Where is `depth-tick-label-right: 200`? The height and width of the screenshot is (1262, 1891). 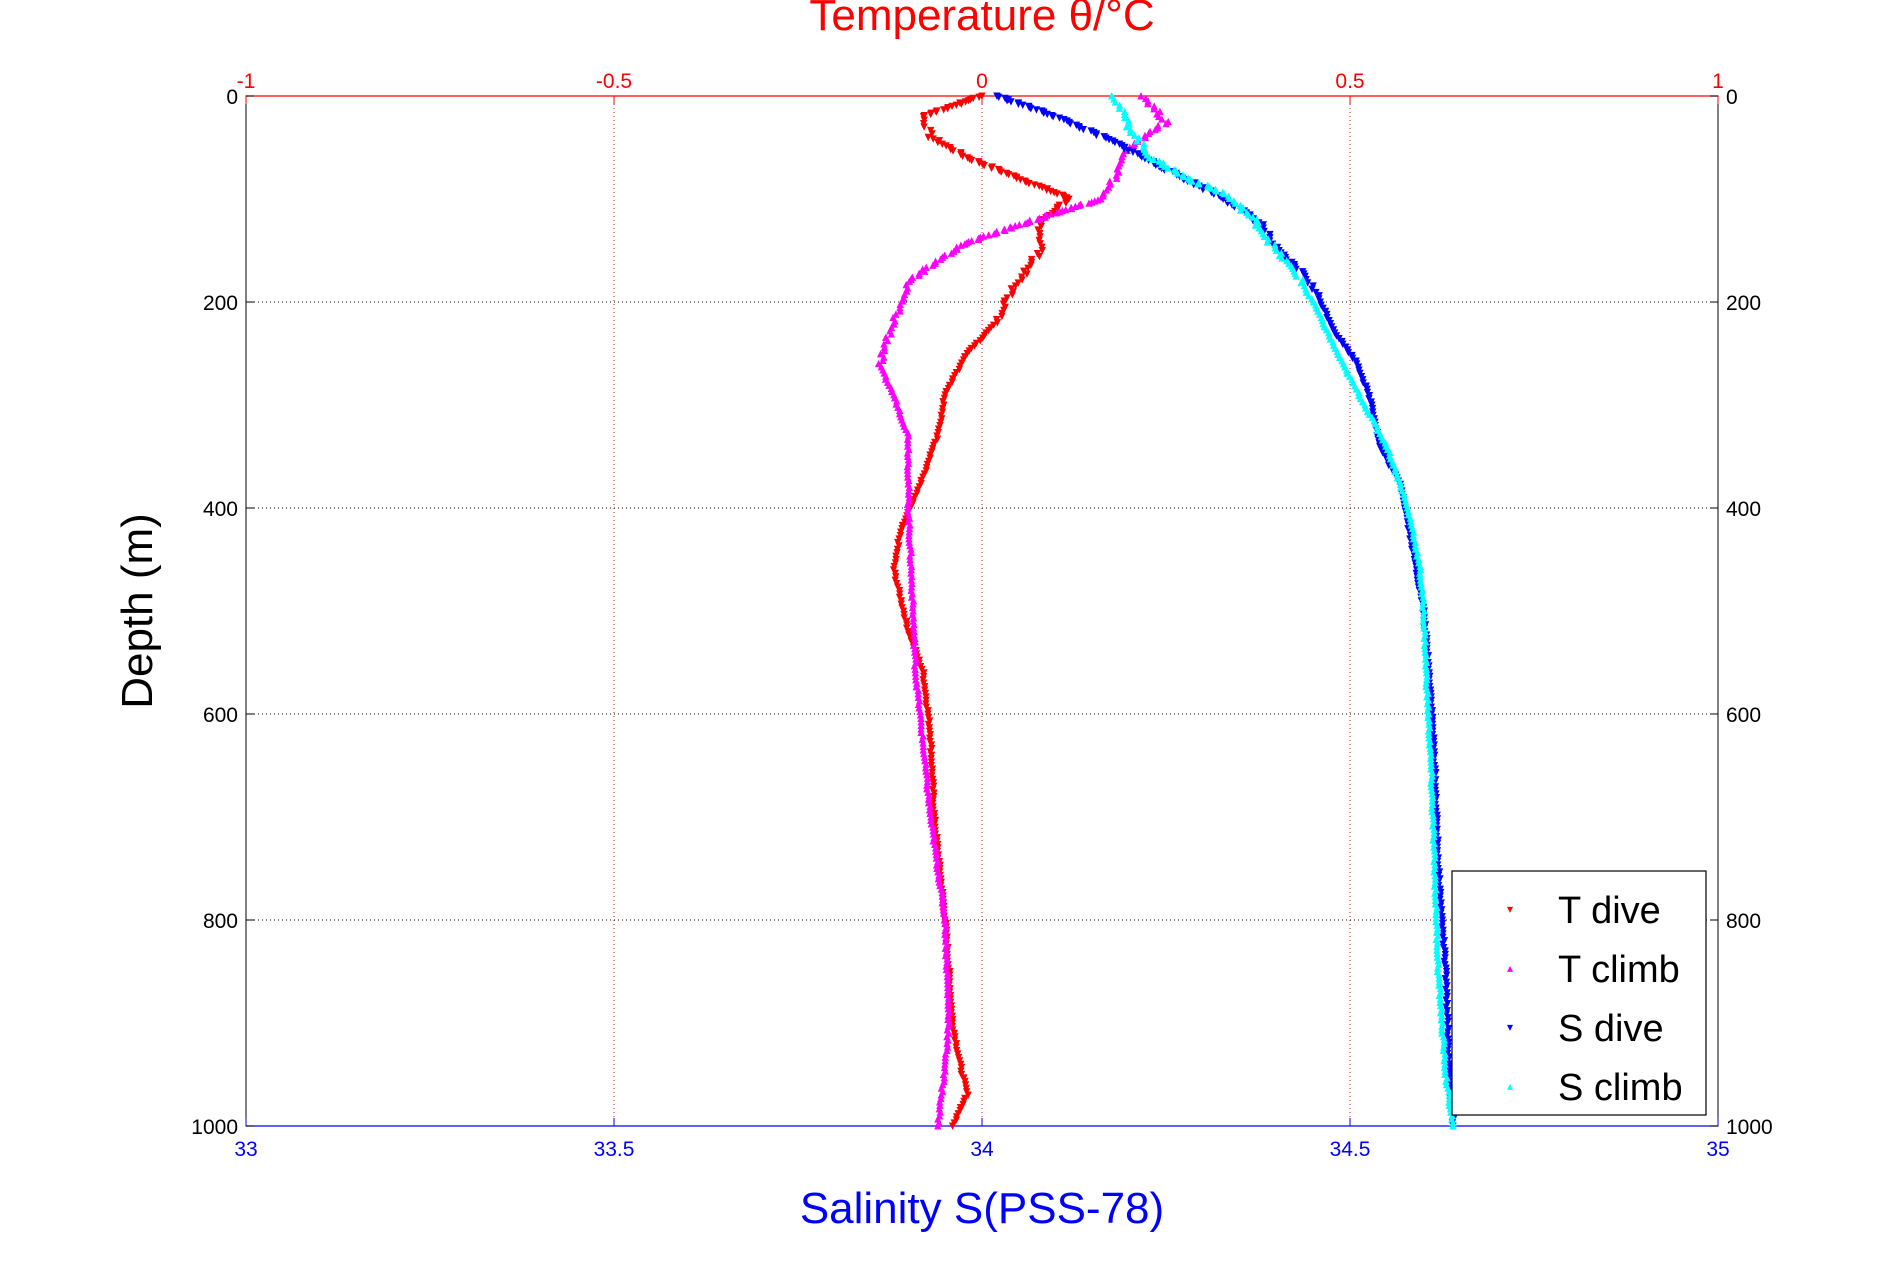
depth-tick-label-right: 200 is located at coordinates (1743, 303).